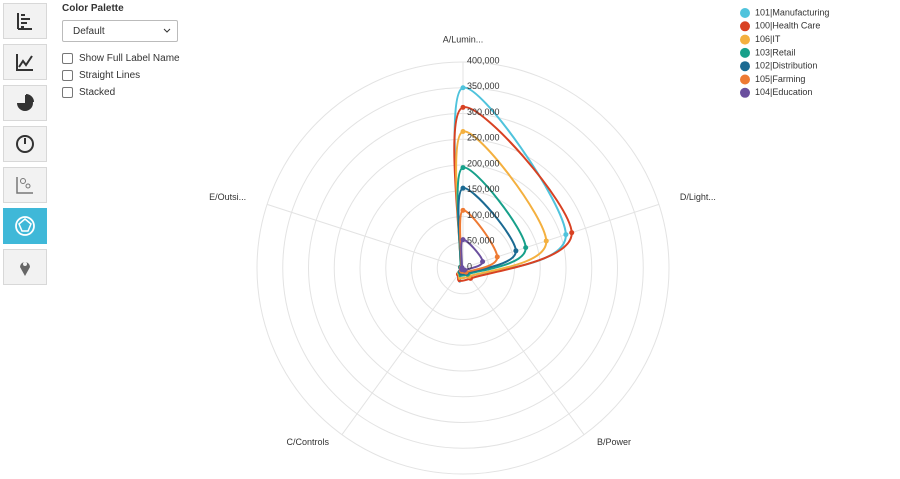 The height and width of the screenshot is (479, 900). Describe the element at coordinates (483, 60) in the screenshot. I see `y-tick-label: 400,000` at that location.